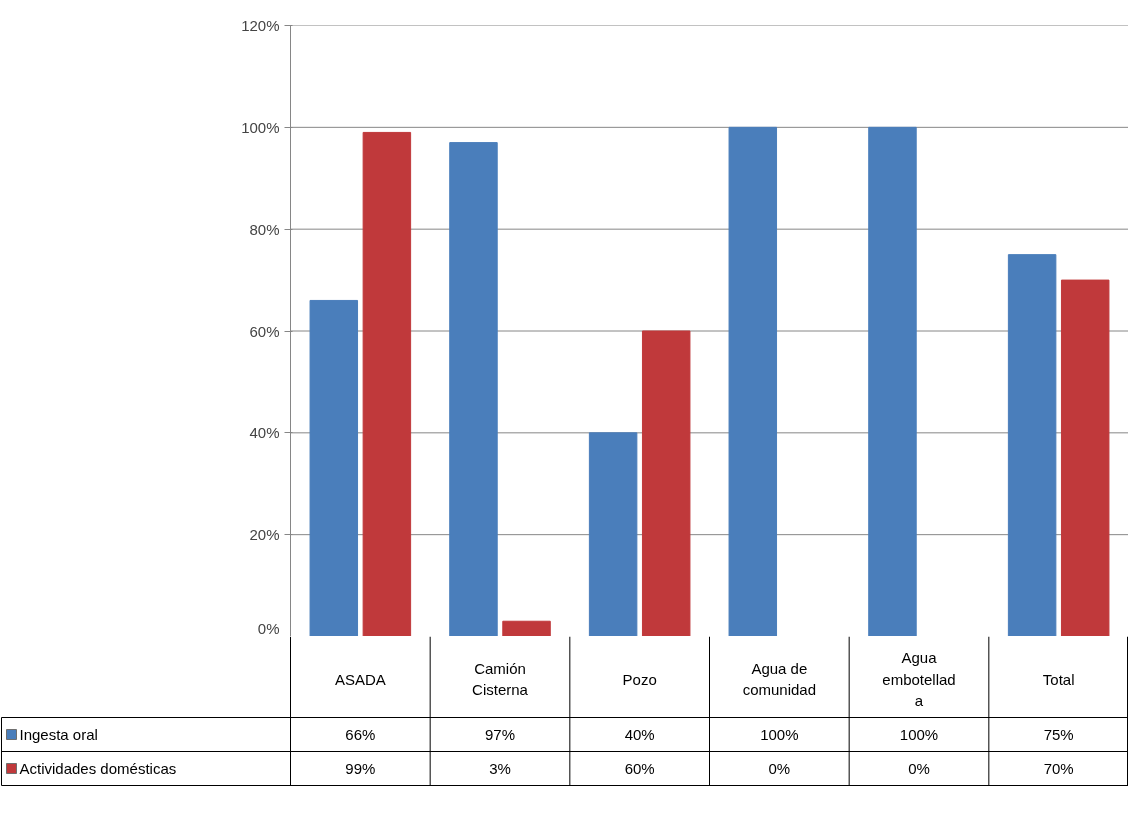 This screenshot has width=1128, height=819. Describe the element at coordinates (500, 734) in the screenshot. I see `data-label: 97%` at that location.